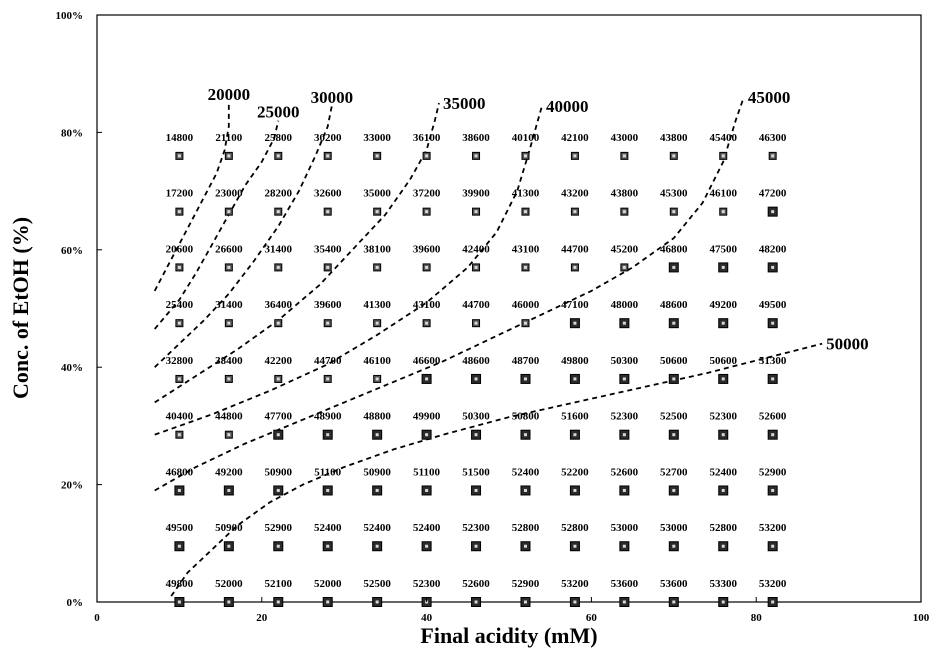 This screenshot has height=657, width=942. I want to click on y-tick-label: 40%, so click(72, 368).